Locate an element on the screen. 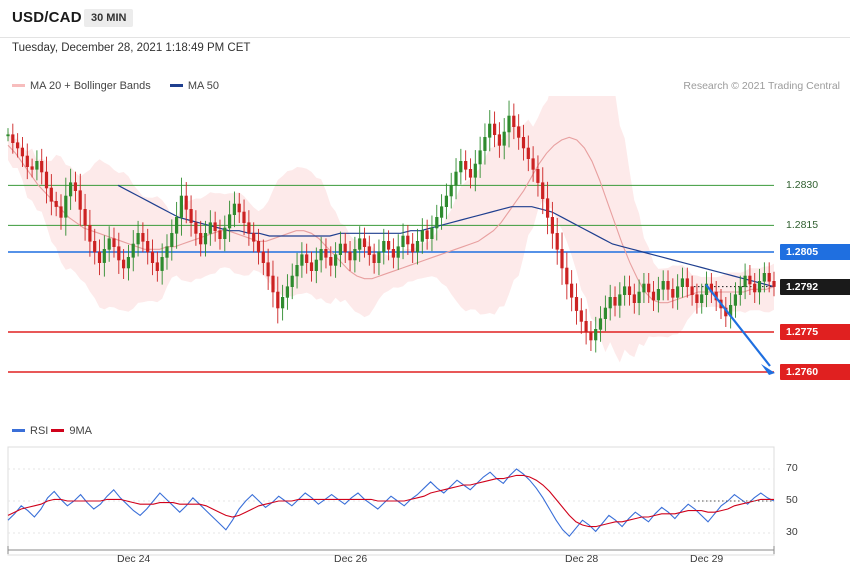 The image size is (850, 576). price-level-label-1.2760: 1.2760 is located at coordinates (815, 372).